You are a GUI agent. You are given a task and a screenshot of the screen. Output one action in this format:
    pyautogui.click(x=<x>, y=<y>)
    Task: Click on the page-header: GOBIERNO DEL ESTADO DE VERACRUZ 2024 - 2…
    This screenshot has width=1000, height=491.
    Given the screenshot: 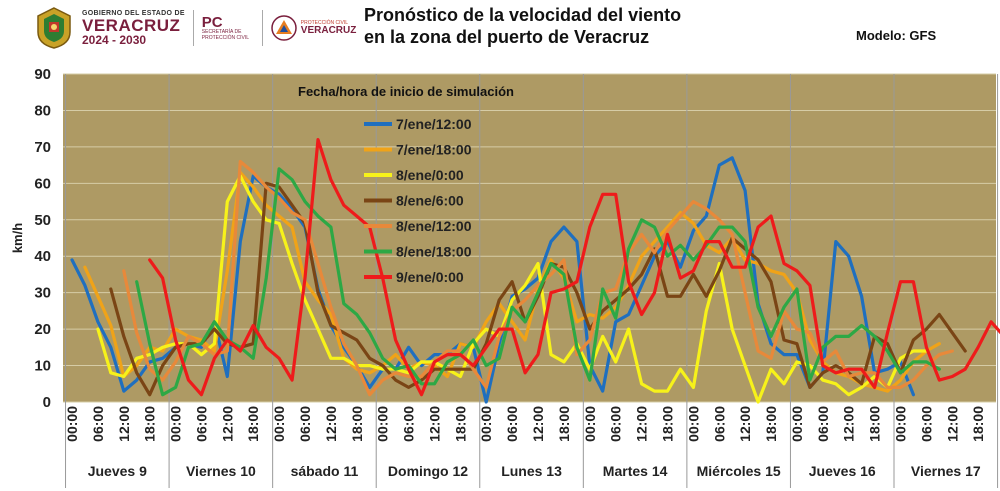 What is the action you would take?
    pyautogui.click(x=500, y=30)
    